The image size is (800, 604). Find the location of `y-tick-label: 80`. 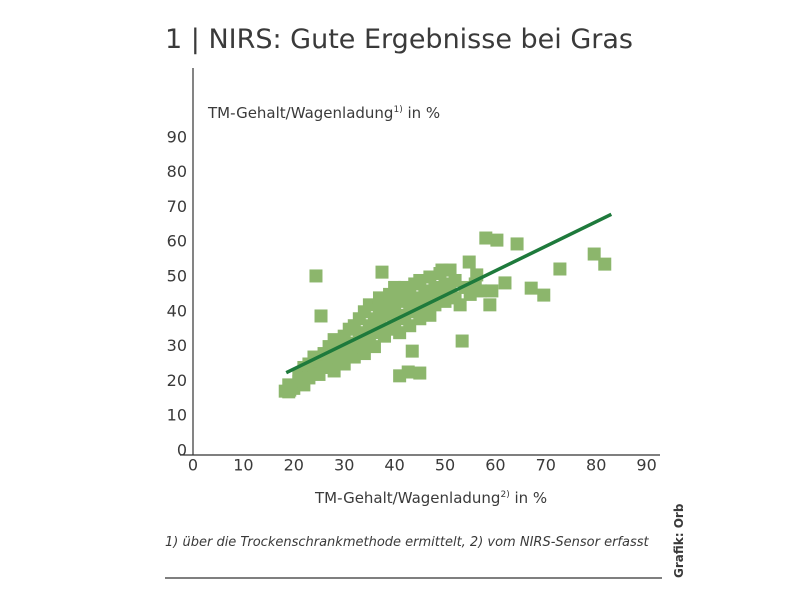

y-tick-label: 80 is located at coordinates (177, 171).